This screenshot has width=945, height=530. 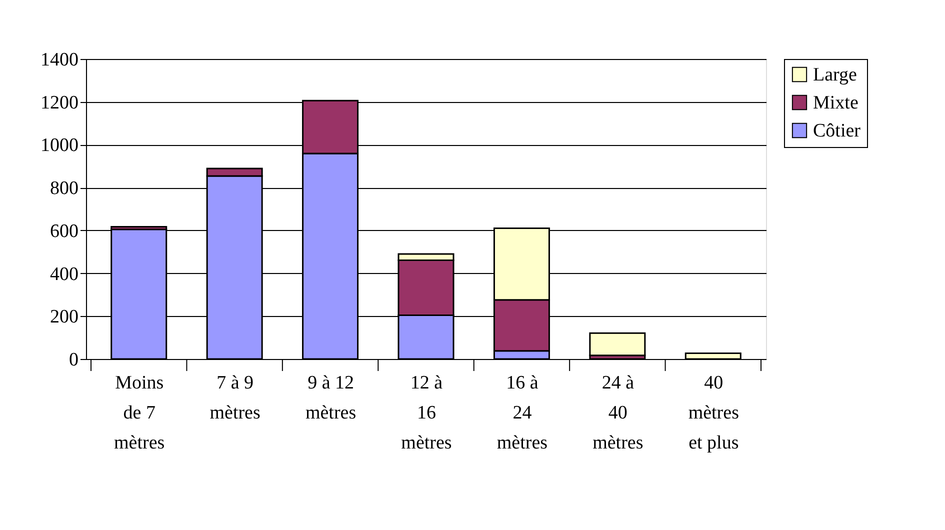 What do you see at coordinates (426, 413) in the screenshot?
I see `x-tick-label: 12 à 16 mètres` at bounding box center [426, 413].